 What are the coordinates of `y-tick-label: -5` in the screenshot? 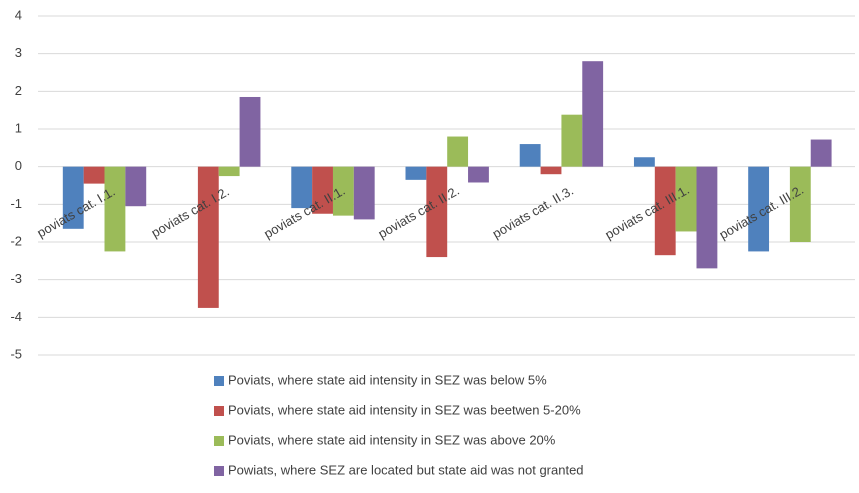 It's located at (16, 353).